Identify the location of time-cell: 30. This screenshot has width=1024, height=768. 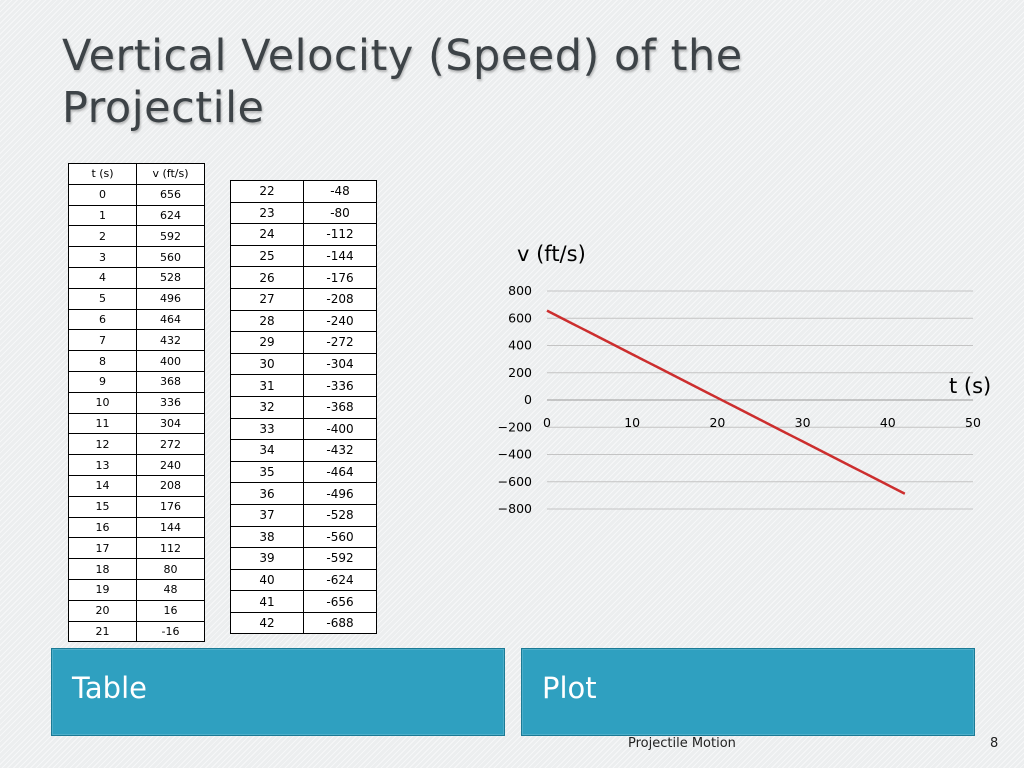
(267, 364).